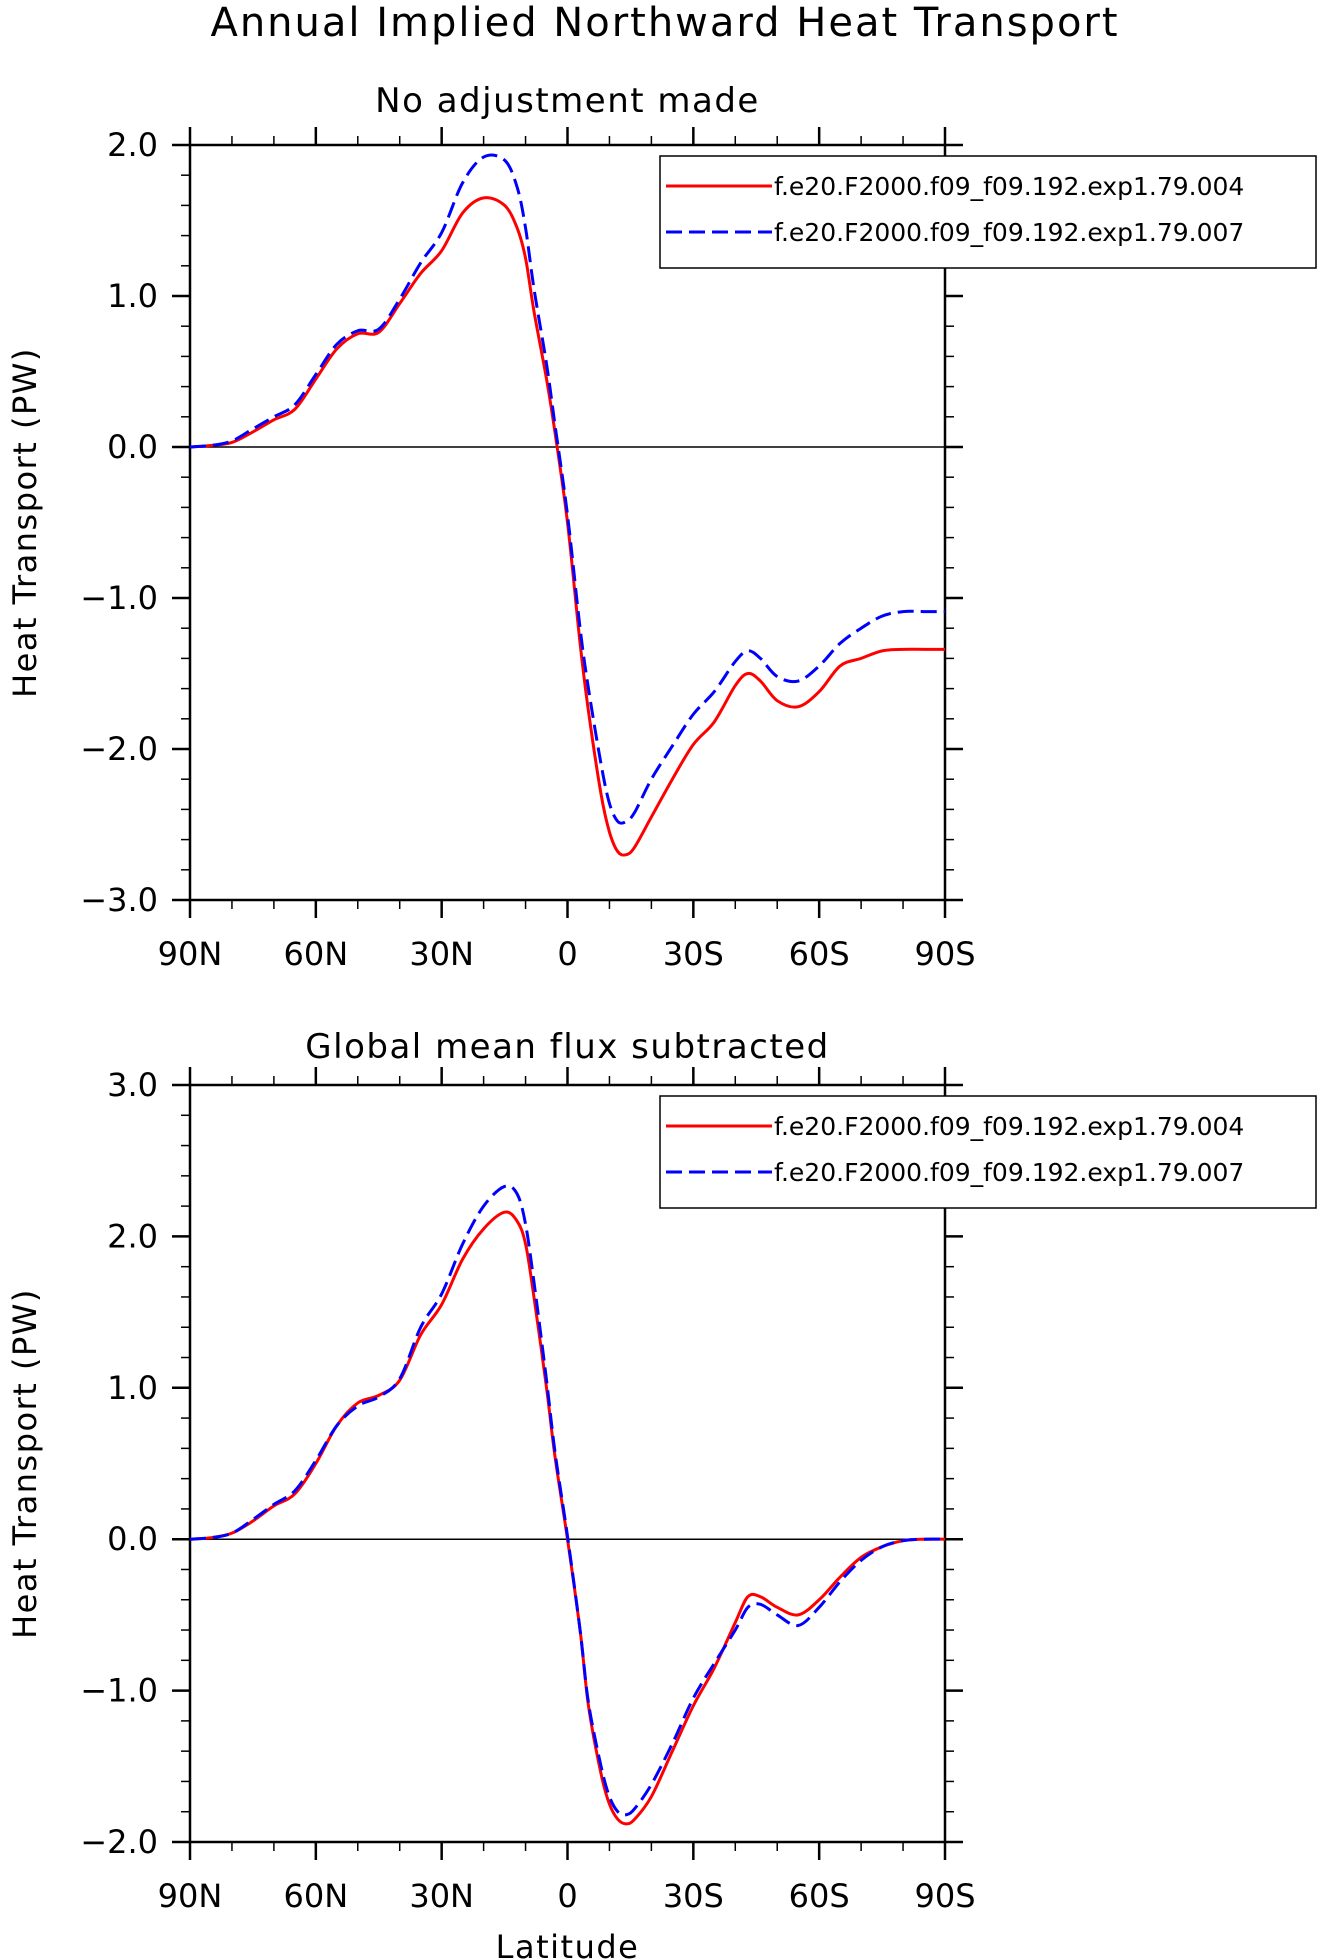  What do you see at coordinates (568, 1944) in the screenshot?
I see `x-axis-label: Latitude` at bounding box center [568, 1944].